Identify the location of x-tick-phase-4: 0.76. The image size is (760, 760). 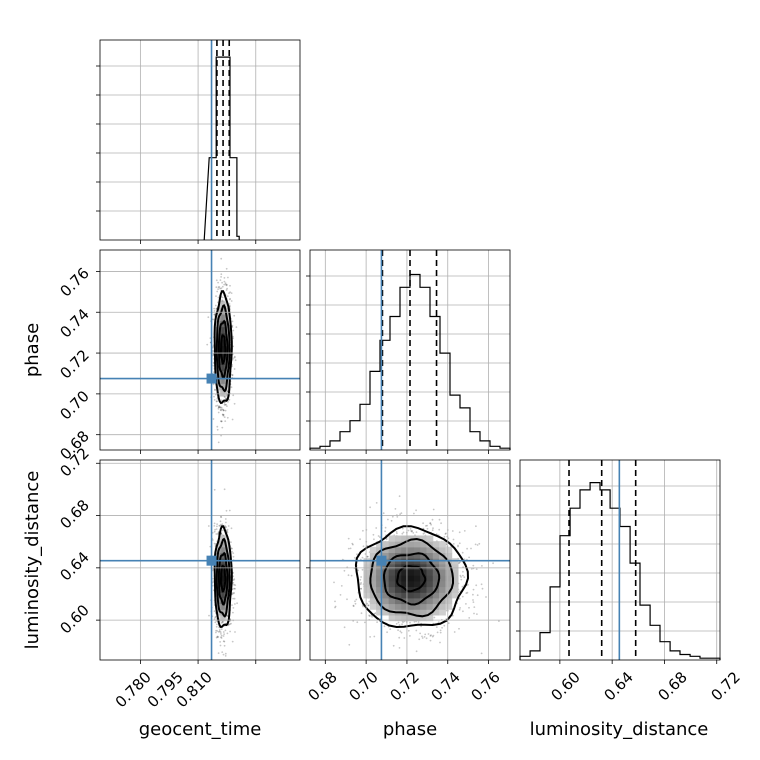
(485, 686).